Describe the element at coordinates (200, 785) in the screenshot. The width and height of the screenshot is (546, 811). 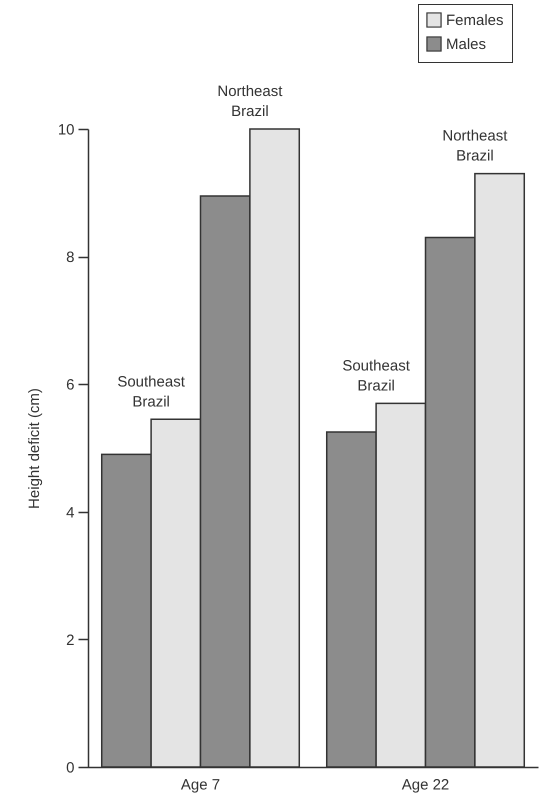
I see `x-tick-label: Age 7` at that location.